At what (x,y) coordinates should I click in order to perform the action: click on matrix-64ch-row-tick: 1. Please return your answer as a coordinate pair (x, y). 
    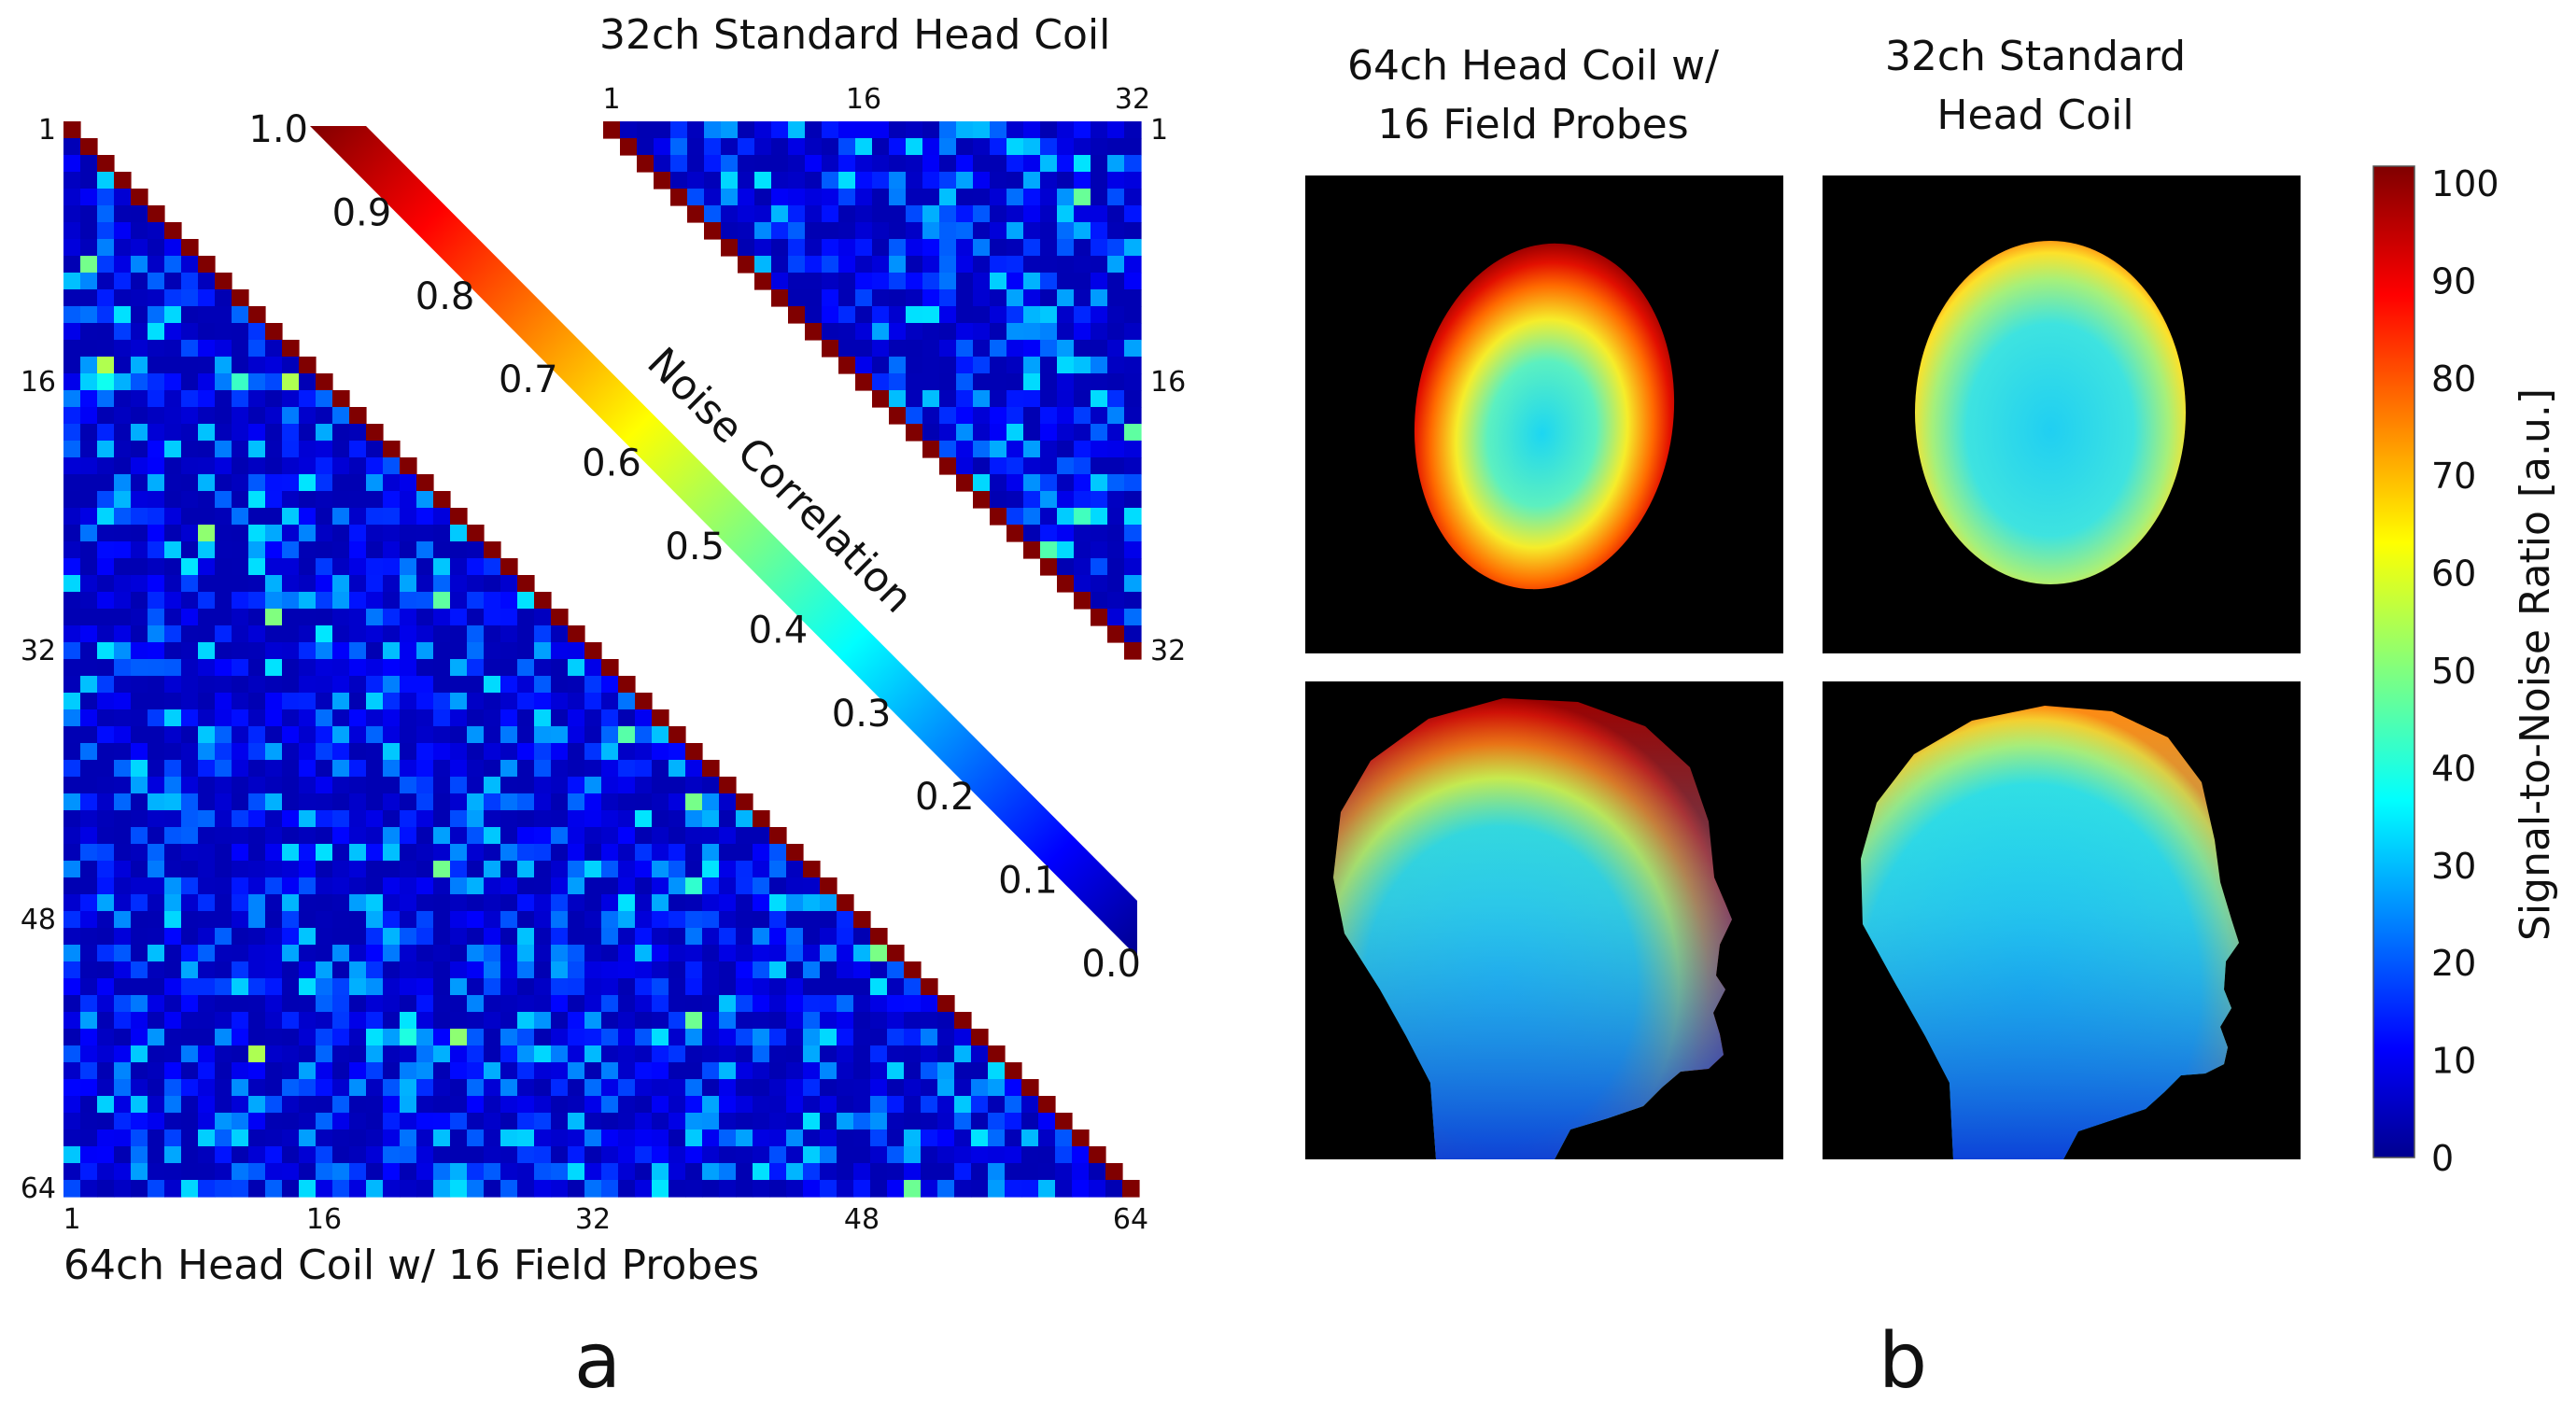
    Looking at the image, I should click on (47, 130).